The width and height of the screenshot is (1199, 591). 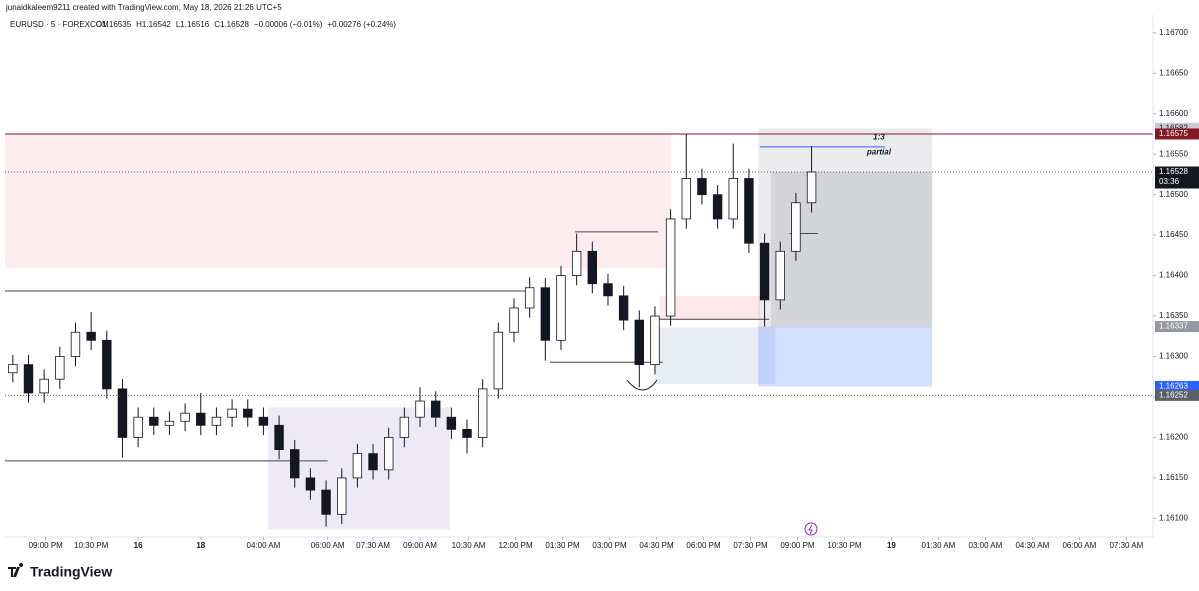 What do you see at coordinates (1079, 545) in the screenshot?
I see `x-tick-label: 06:00 AM` at bounding box center [1079, 545].